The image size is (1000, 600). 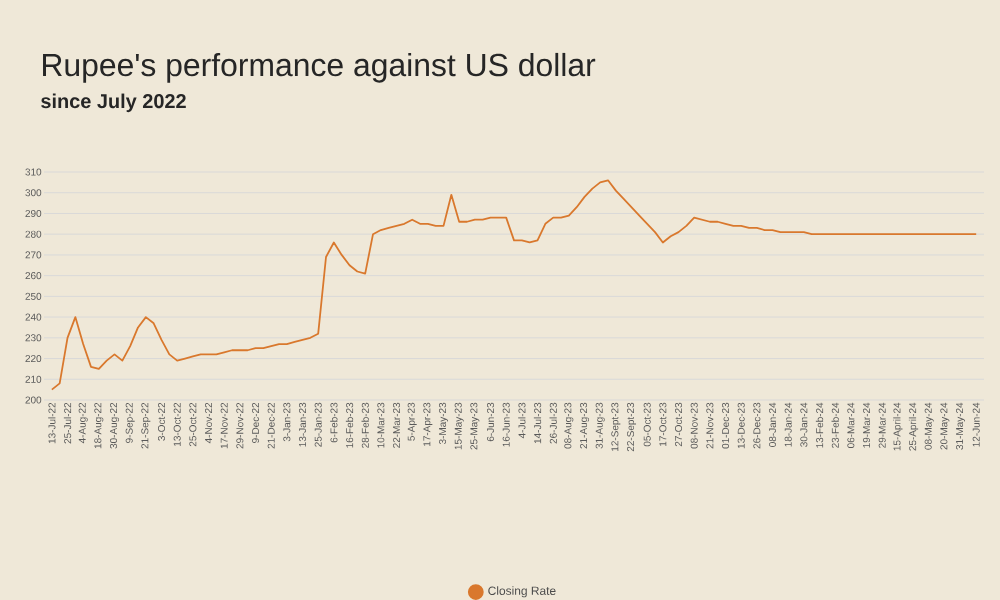 What do you see at coordinates (113, 103) in the screenshot?
I see `chart-subtitle: since July 2022` at bounding box center [113, 103].